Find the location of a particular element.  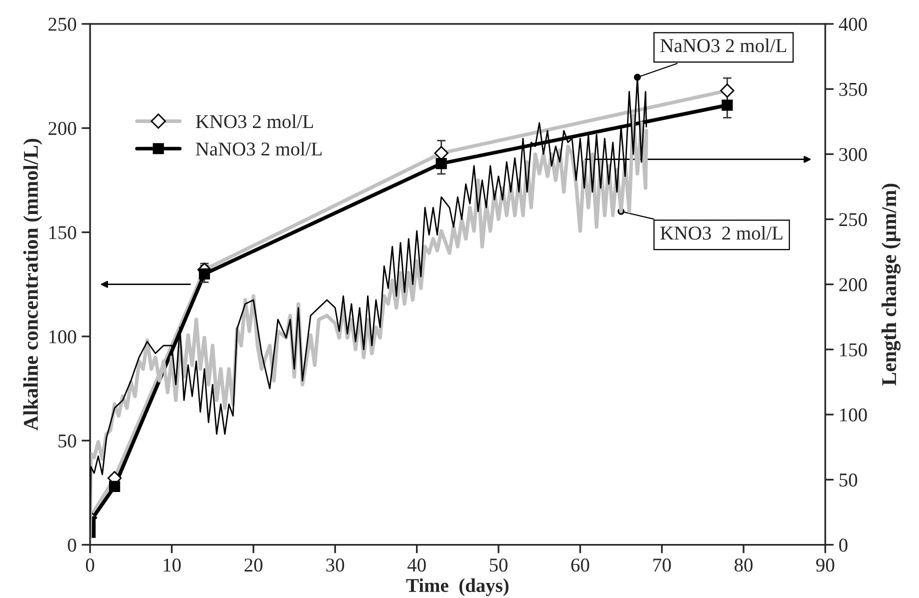

y-tick-label: 100 is located at coordinates (62, 337).